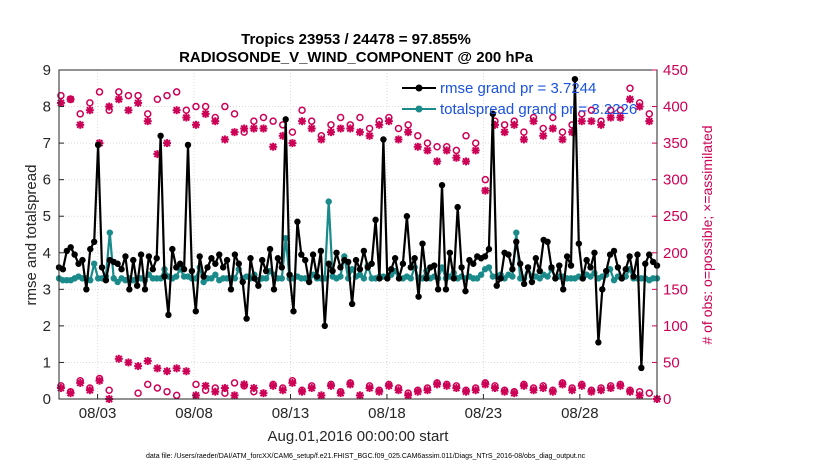 This screenshot has width=830, height=470. What do you see at coordinates (675, 107) in the screenshot?
I see `y-right-tick-label: 400` at bounding box center [675, 107].